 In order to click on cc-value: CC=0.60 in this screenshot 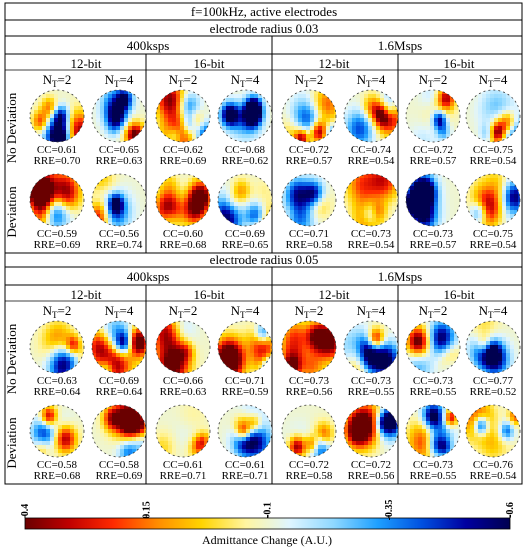, I will do `click(183, 234)`.